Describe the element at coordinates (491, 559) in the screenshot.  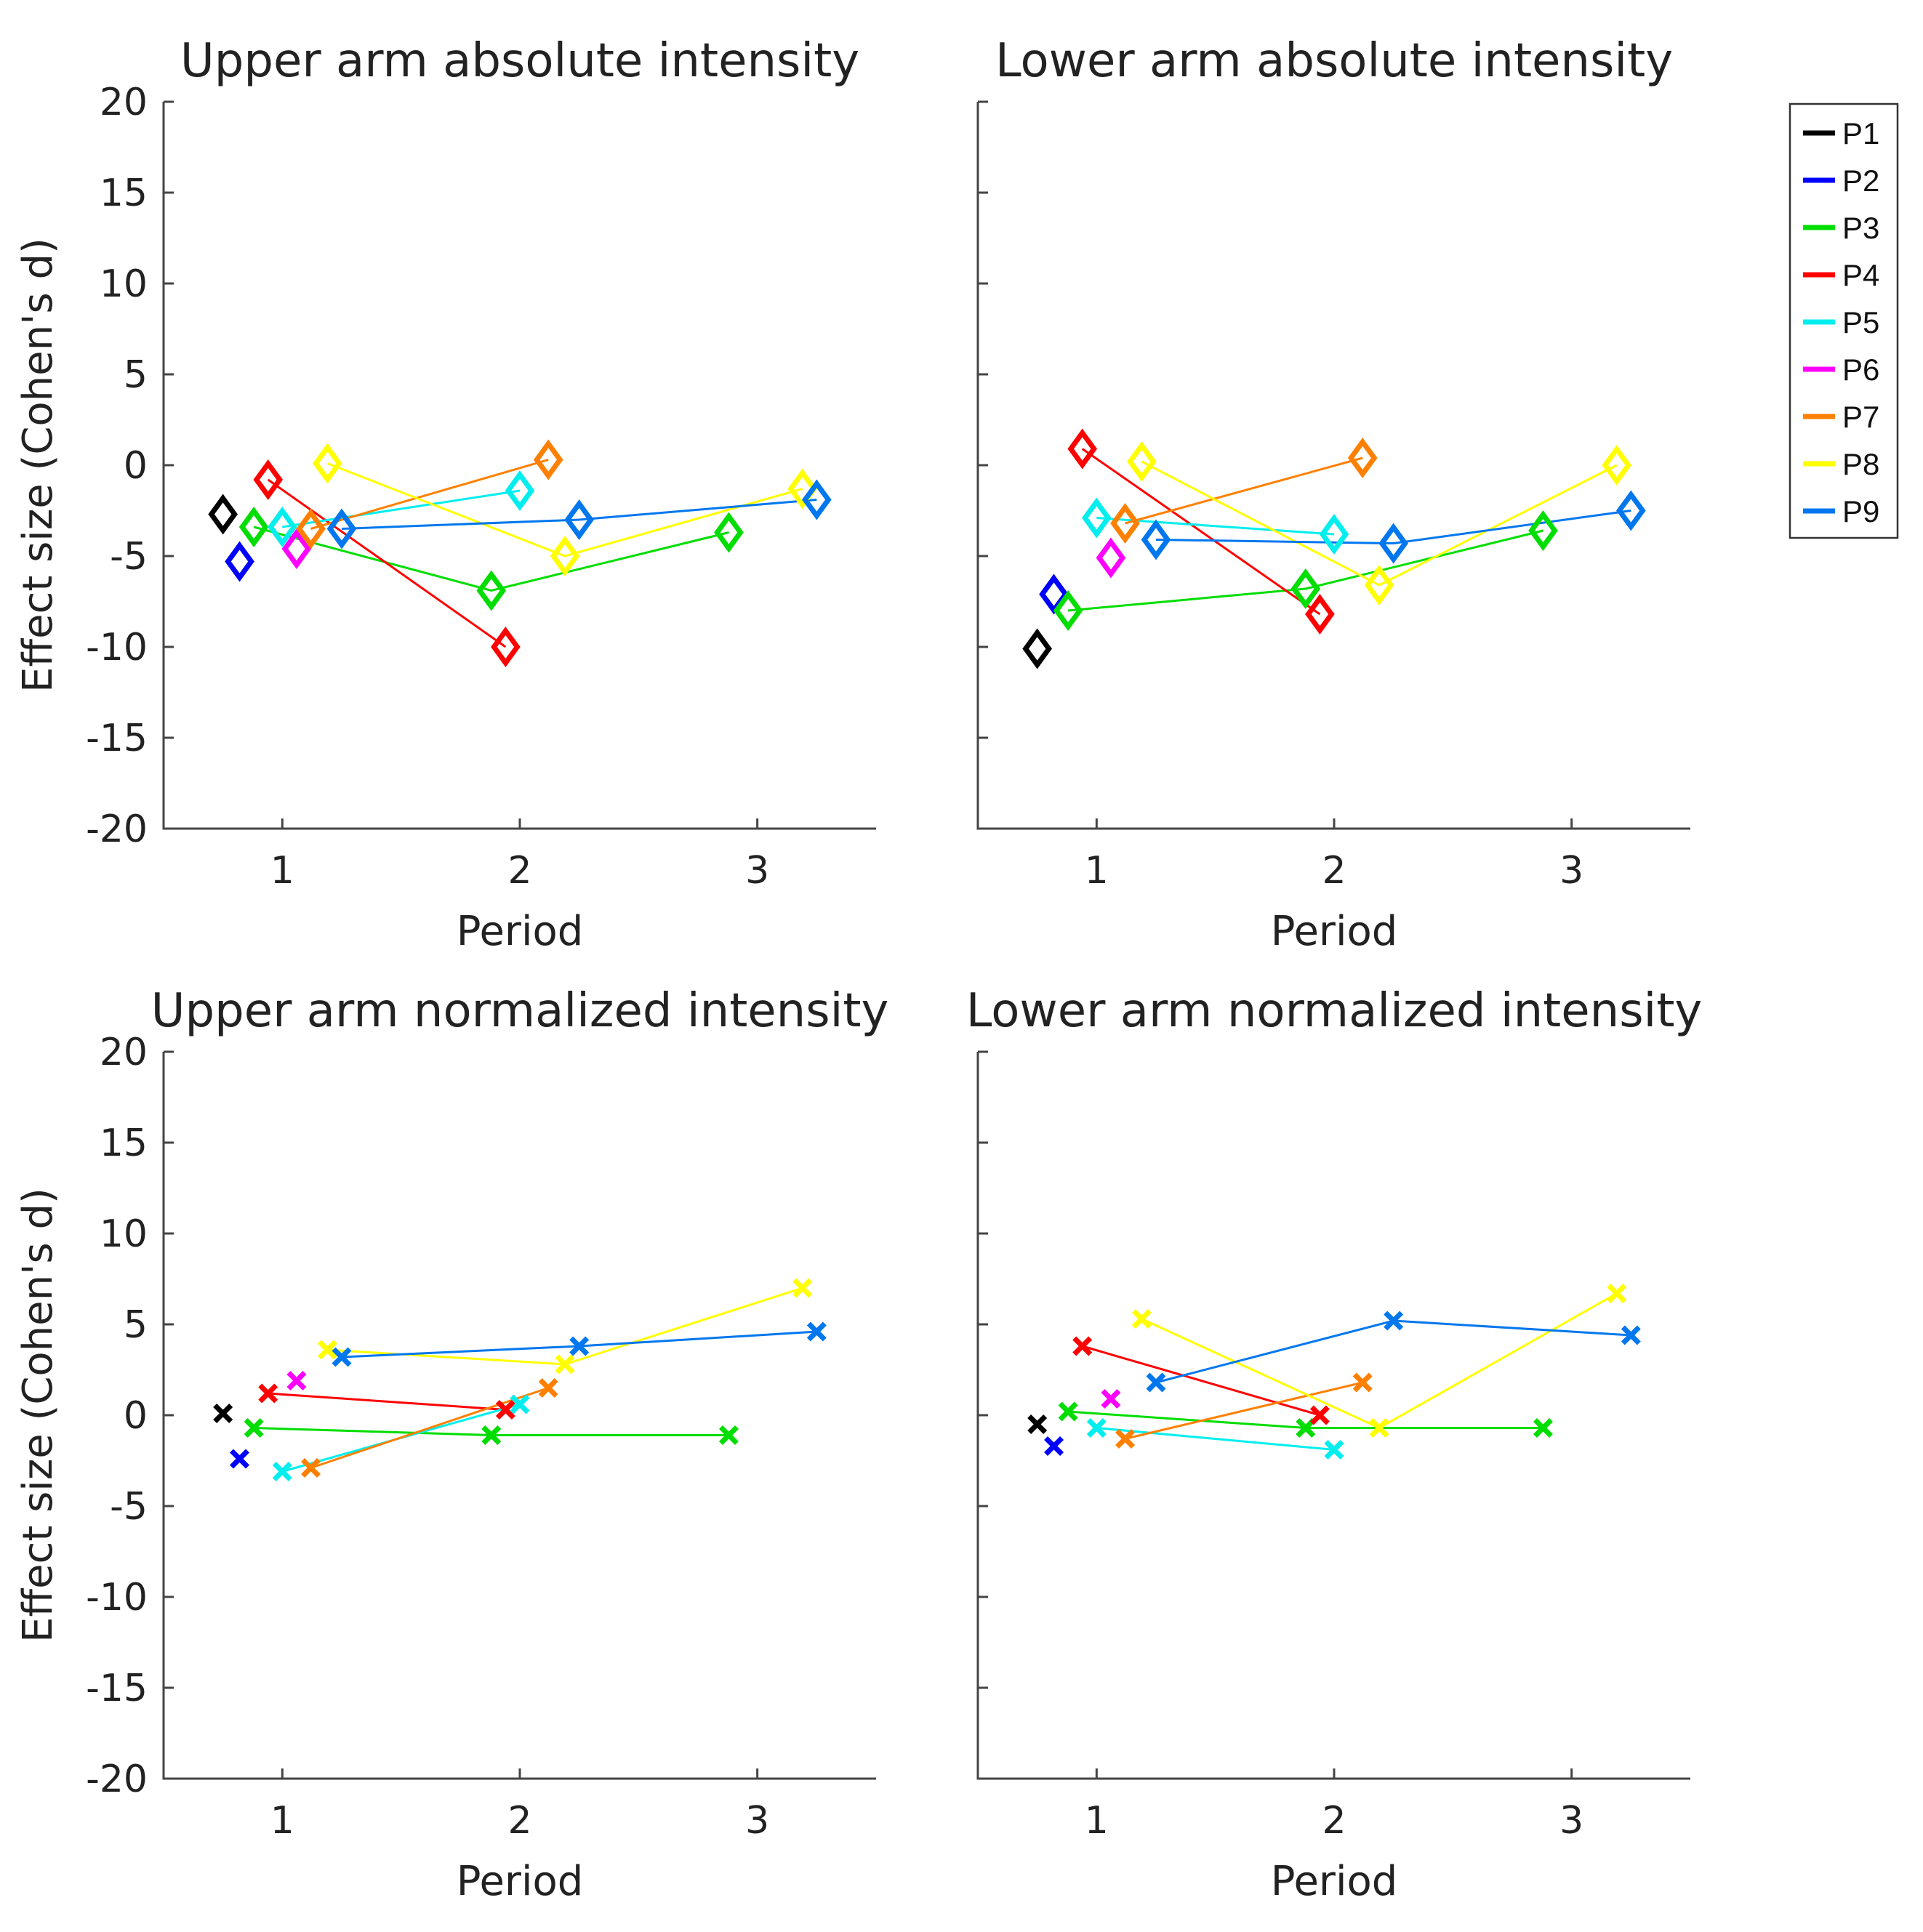
I see `series-line-p3` at that location.